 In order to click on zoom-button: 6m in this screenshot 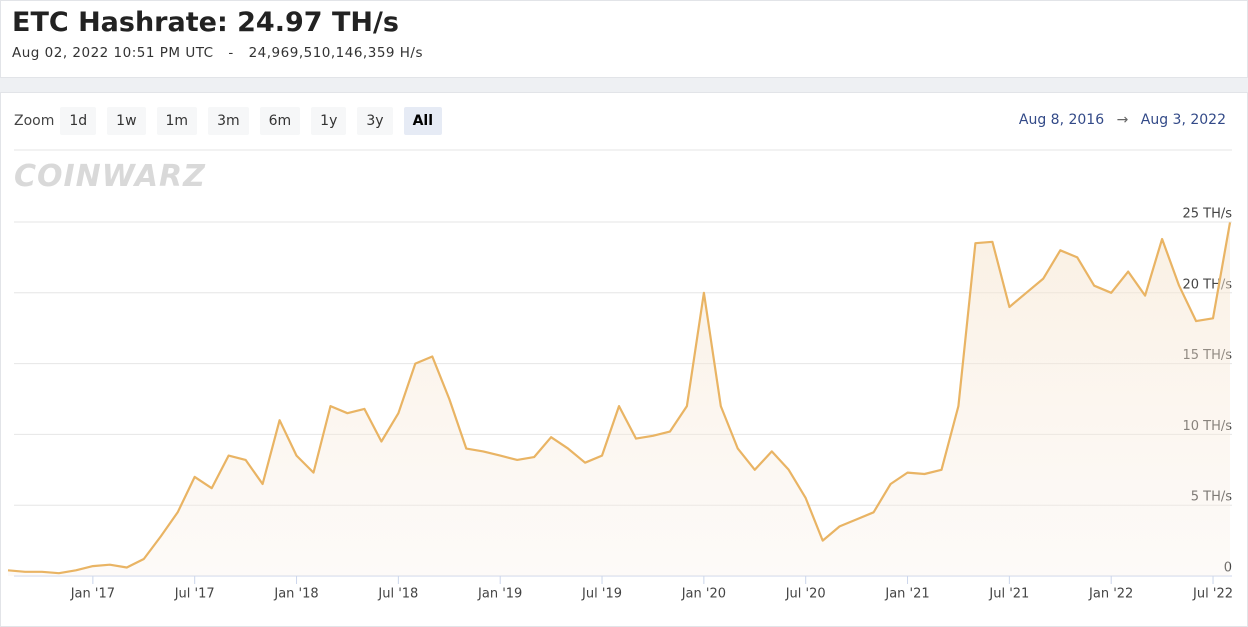, I will do `click(280, 121)`.